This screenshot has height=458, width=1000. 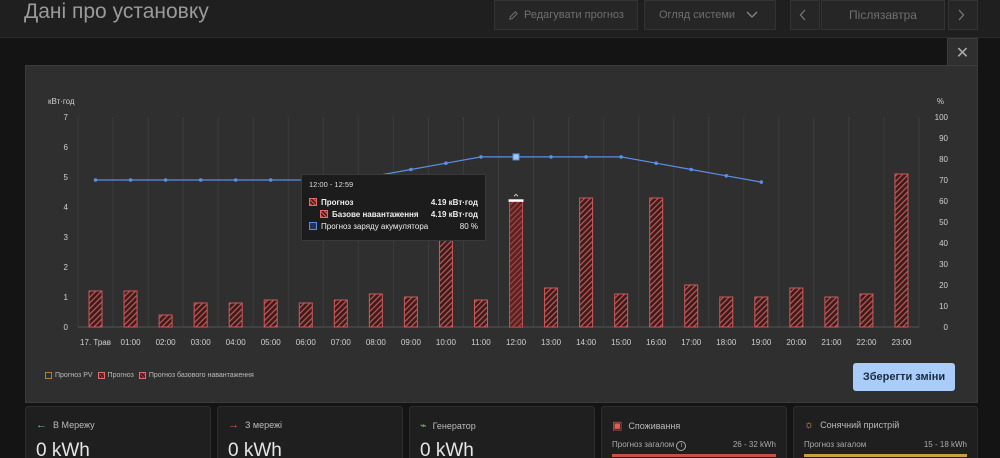 I want to click on y-right-tick-label: 0, so click(x=946, y=327).